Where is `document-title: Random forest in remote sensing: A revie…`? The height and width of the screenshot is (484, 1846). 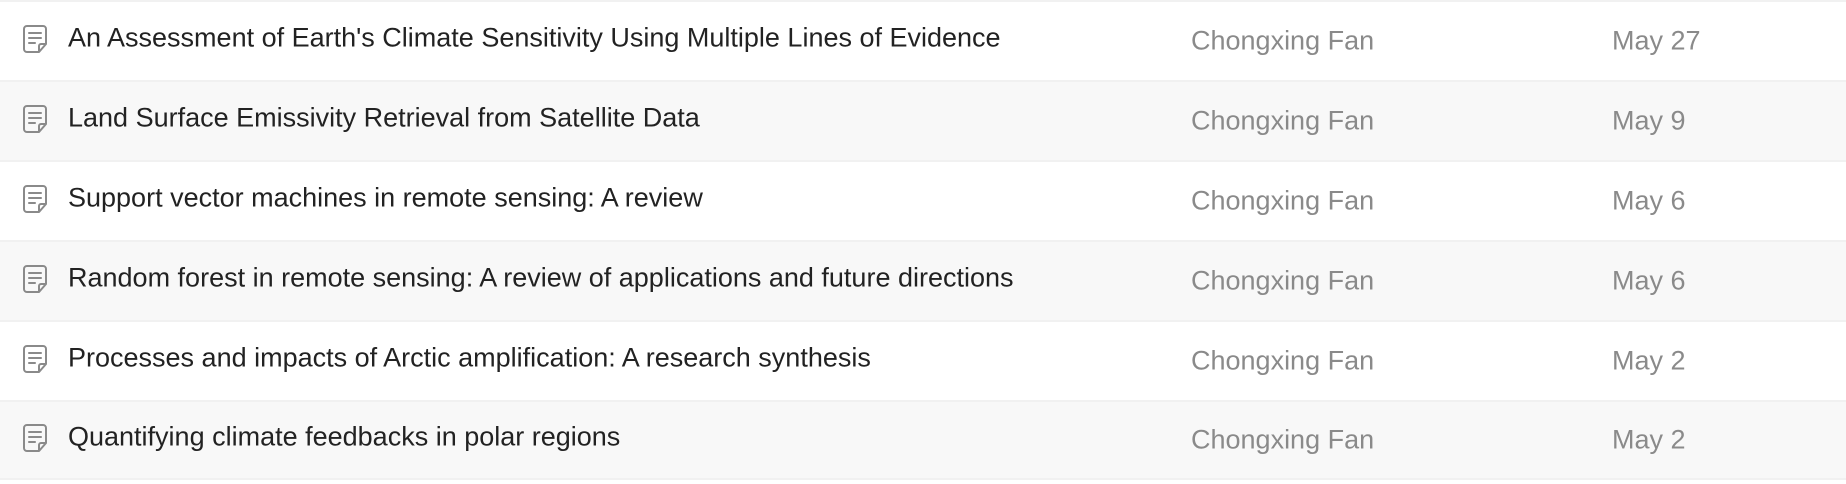 document-title: Random forest in remote sensing: A revie… is located at coordinates (541, 277).